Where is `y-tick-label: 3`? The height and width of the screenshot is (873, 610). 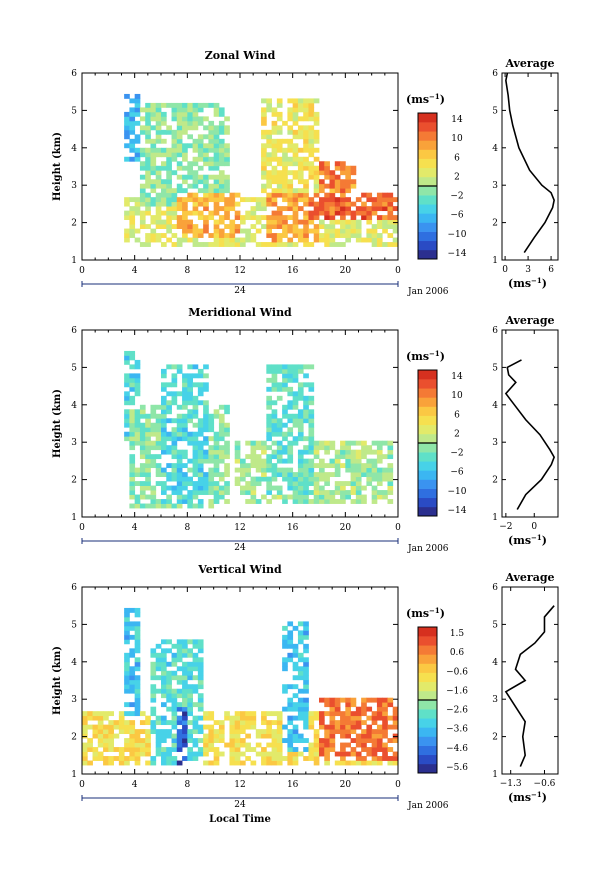 y-tick-label: 3 is located at coordinates (74, 443).